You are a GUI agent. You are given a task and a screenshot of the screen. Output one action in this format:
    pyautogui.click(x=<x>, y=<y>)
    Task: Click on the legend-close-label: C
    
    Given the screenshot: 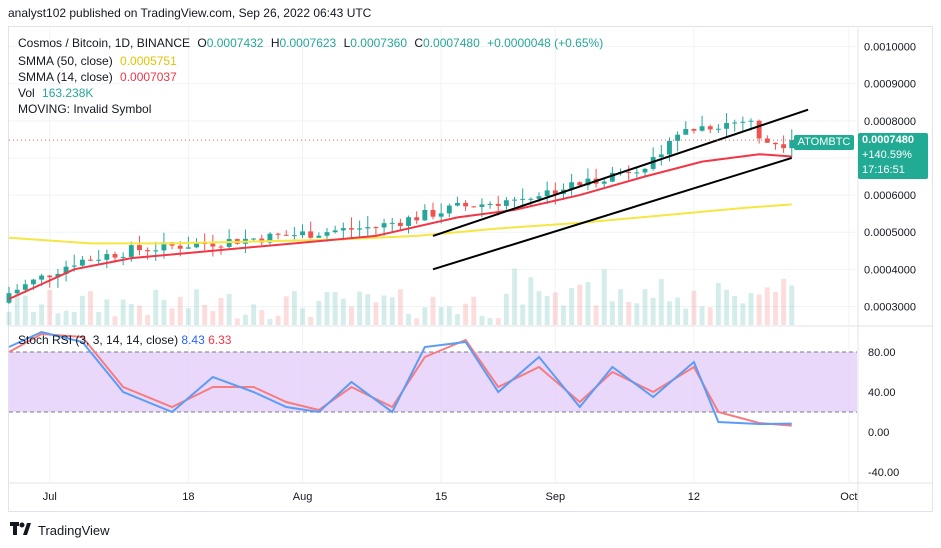 What is the action you would take?
    pyautogui.click(x=419, y=43)
    